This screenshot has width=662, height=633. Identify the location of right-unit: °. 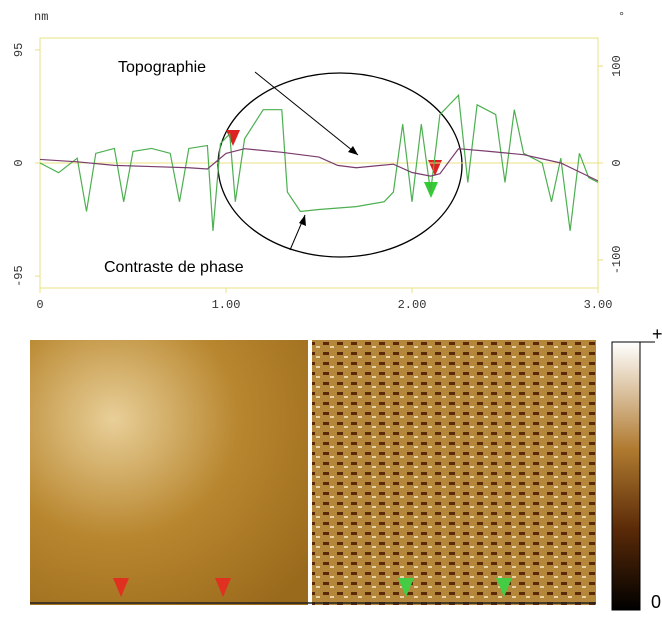
(621, 17).